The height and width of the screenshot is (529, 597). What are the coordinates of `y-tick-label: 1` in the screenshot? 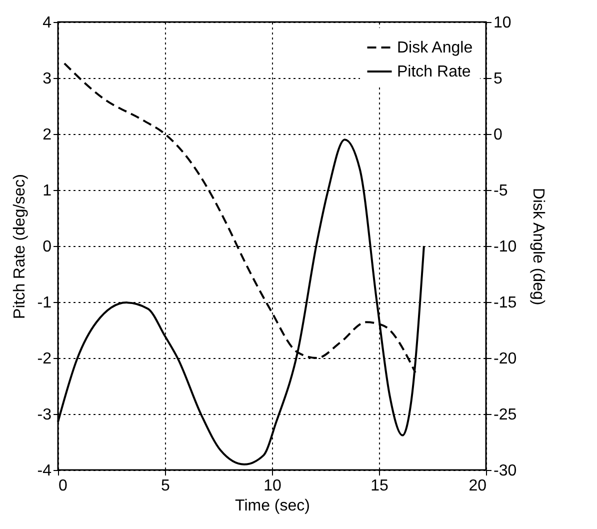 It's located at (47, 191).